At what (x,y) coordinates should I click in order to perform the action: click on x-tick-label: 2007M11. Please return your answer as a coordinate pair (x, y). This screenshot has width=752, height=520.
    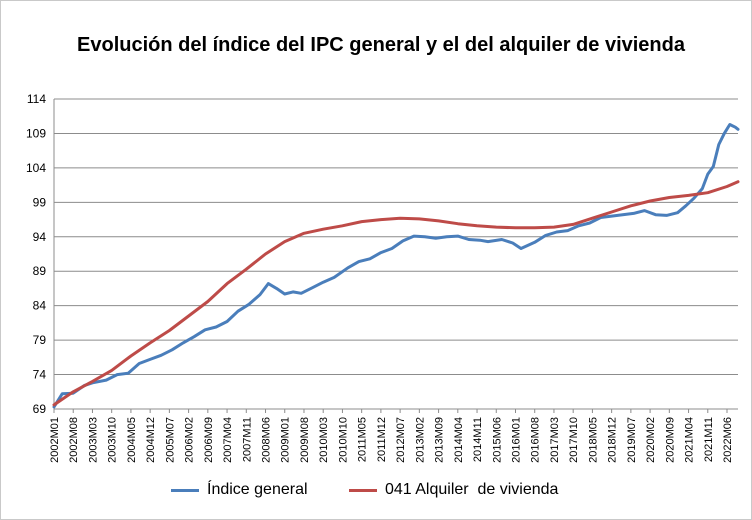
    Looking at the image, I should click on (247, 439).